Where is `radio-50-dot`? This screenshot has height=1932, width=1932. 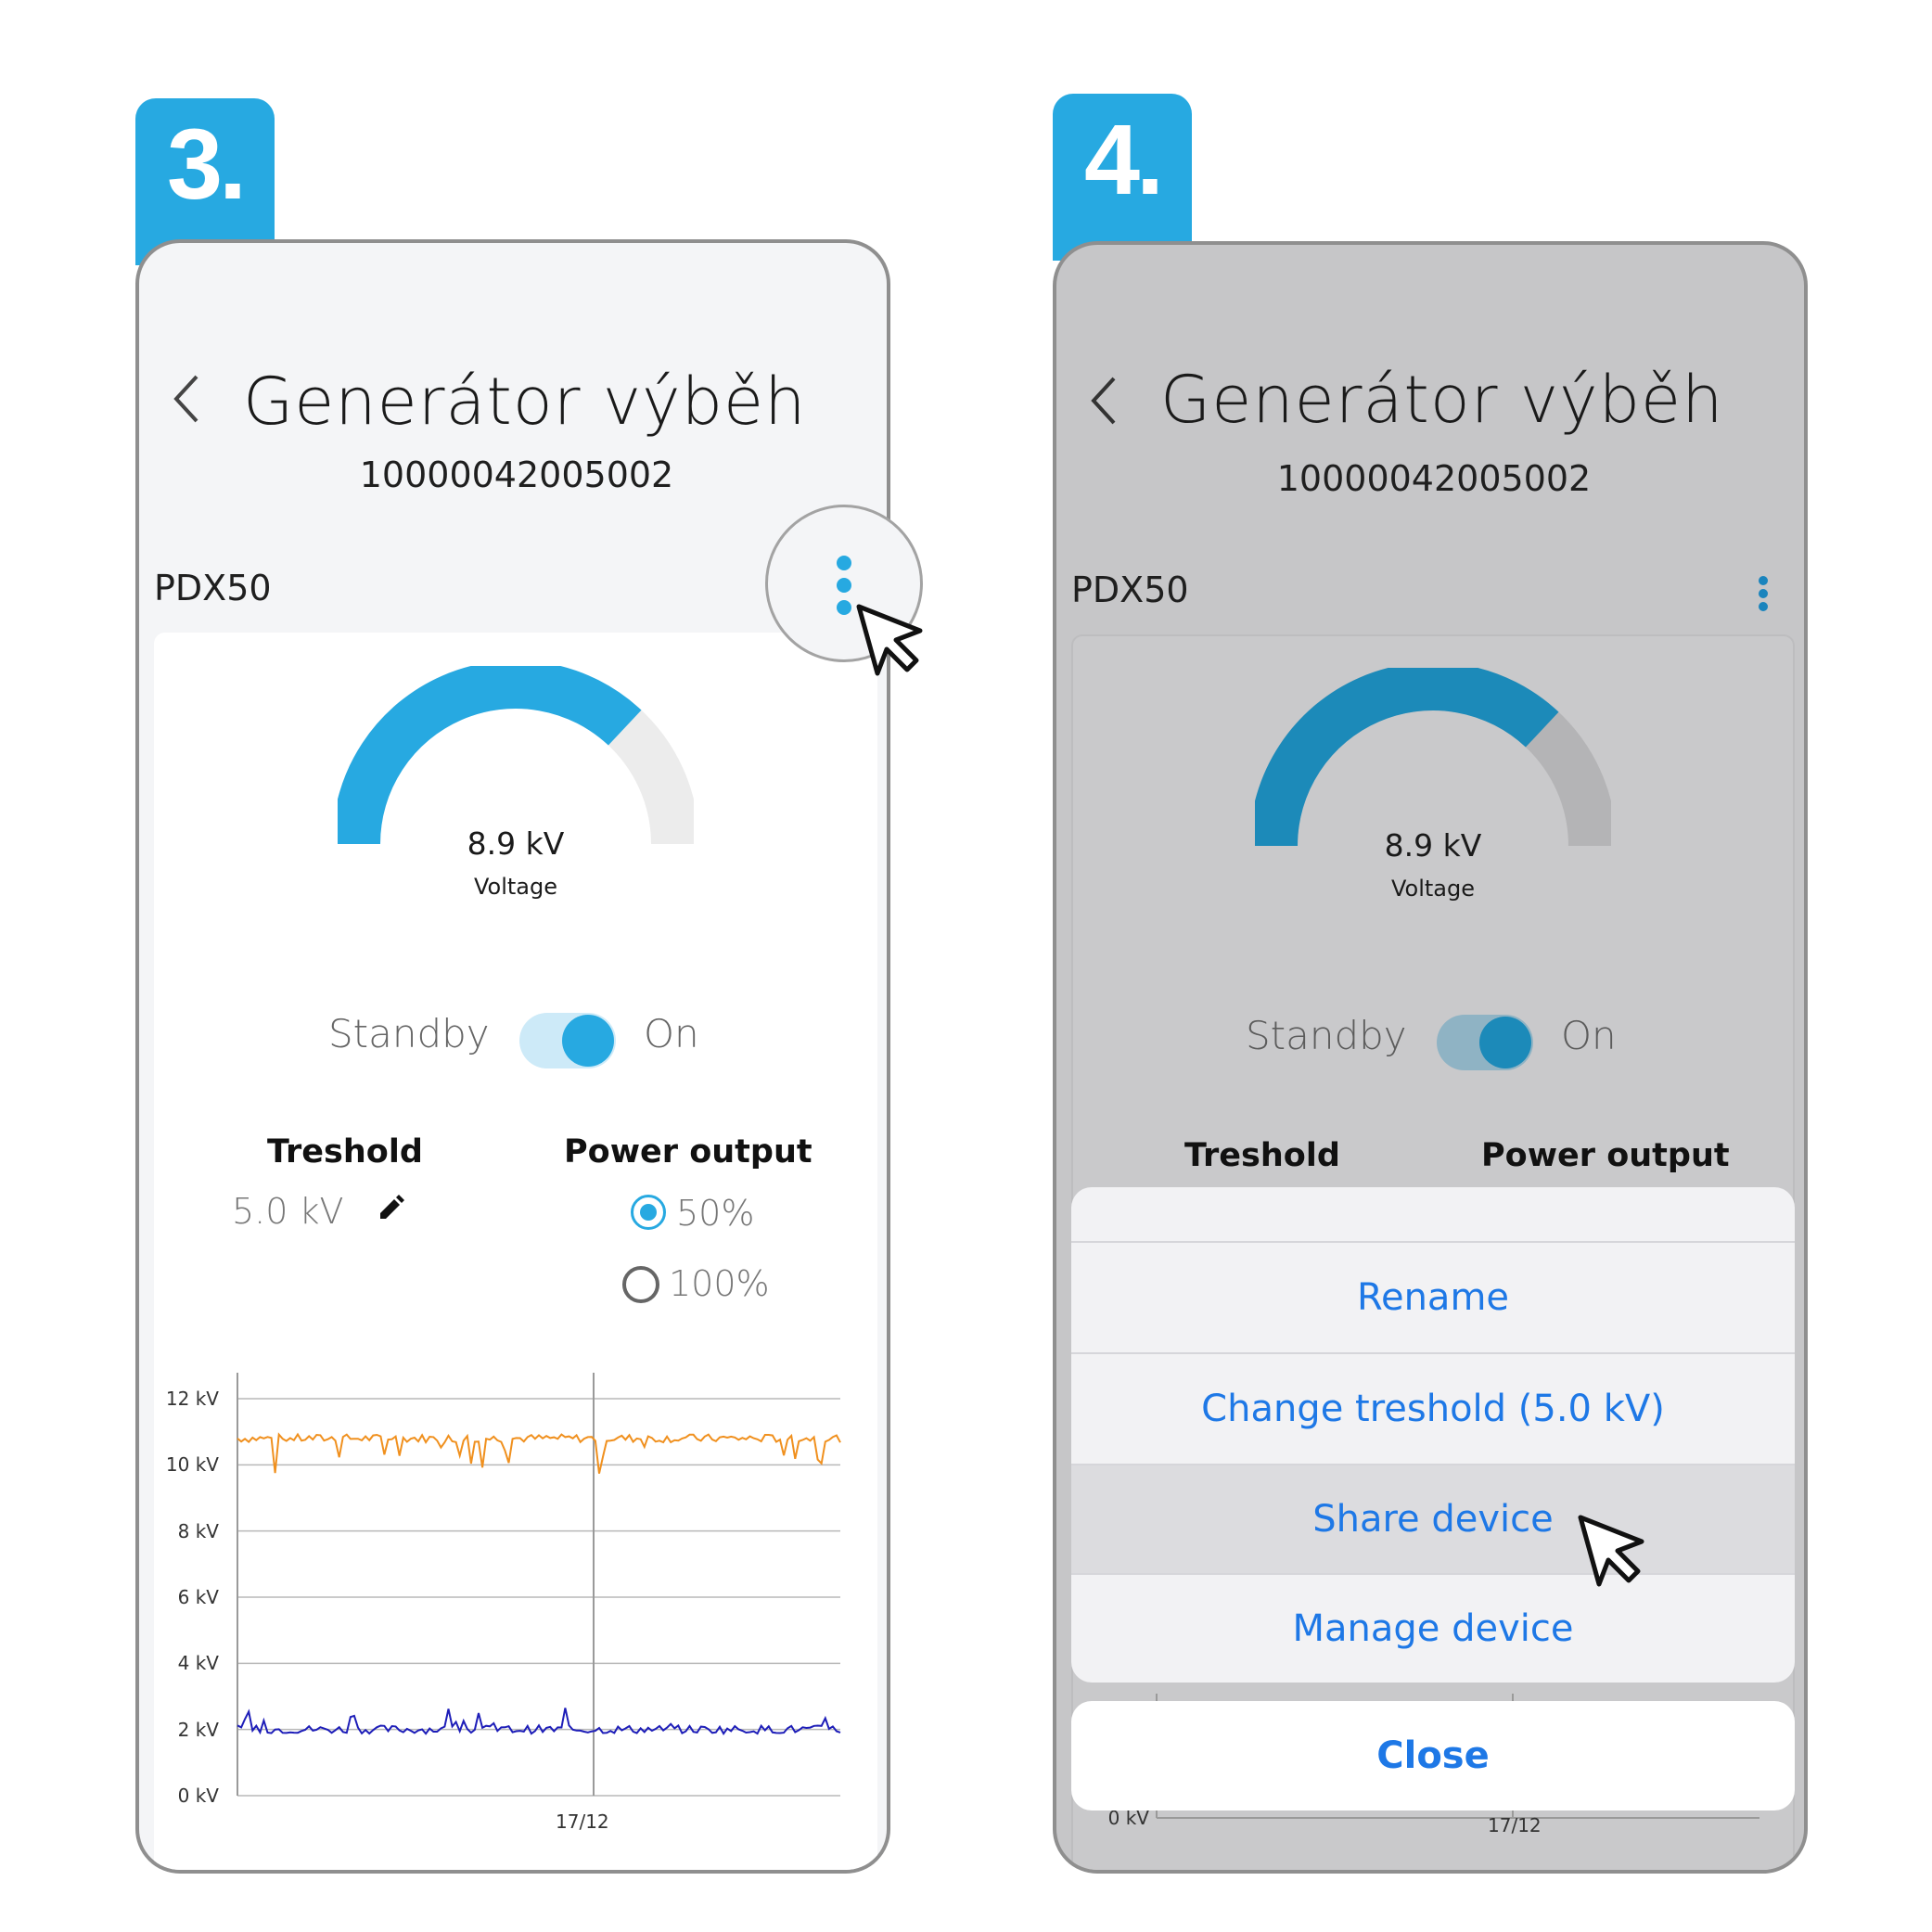
radio-50-dot is located at coordinates (648, 1212).